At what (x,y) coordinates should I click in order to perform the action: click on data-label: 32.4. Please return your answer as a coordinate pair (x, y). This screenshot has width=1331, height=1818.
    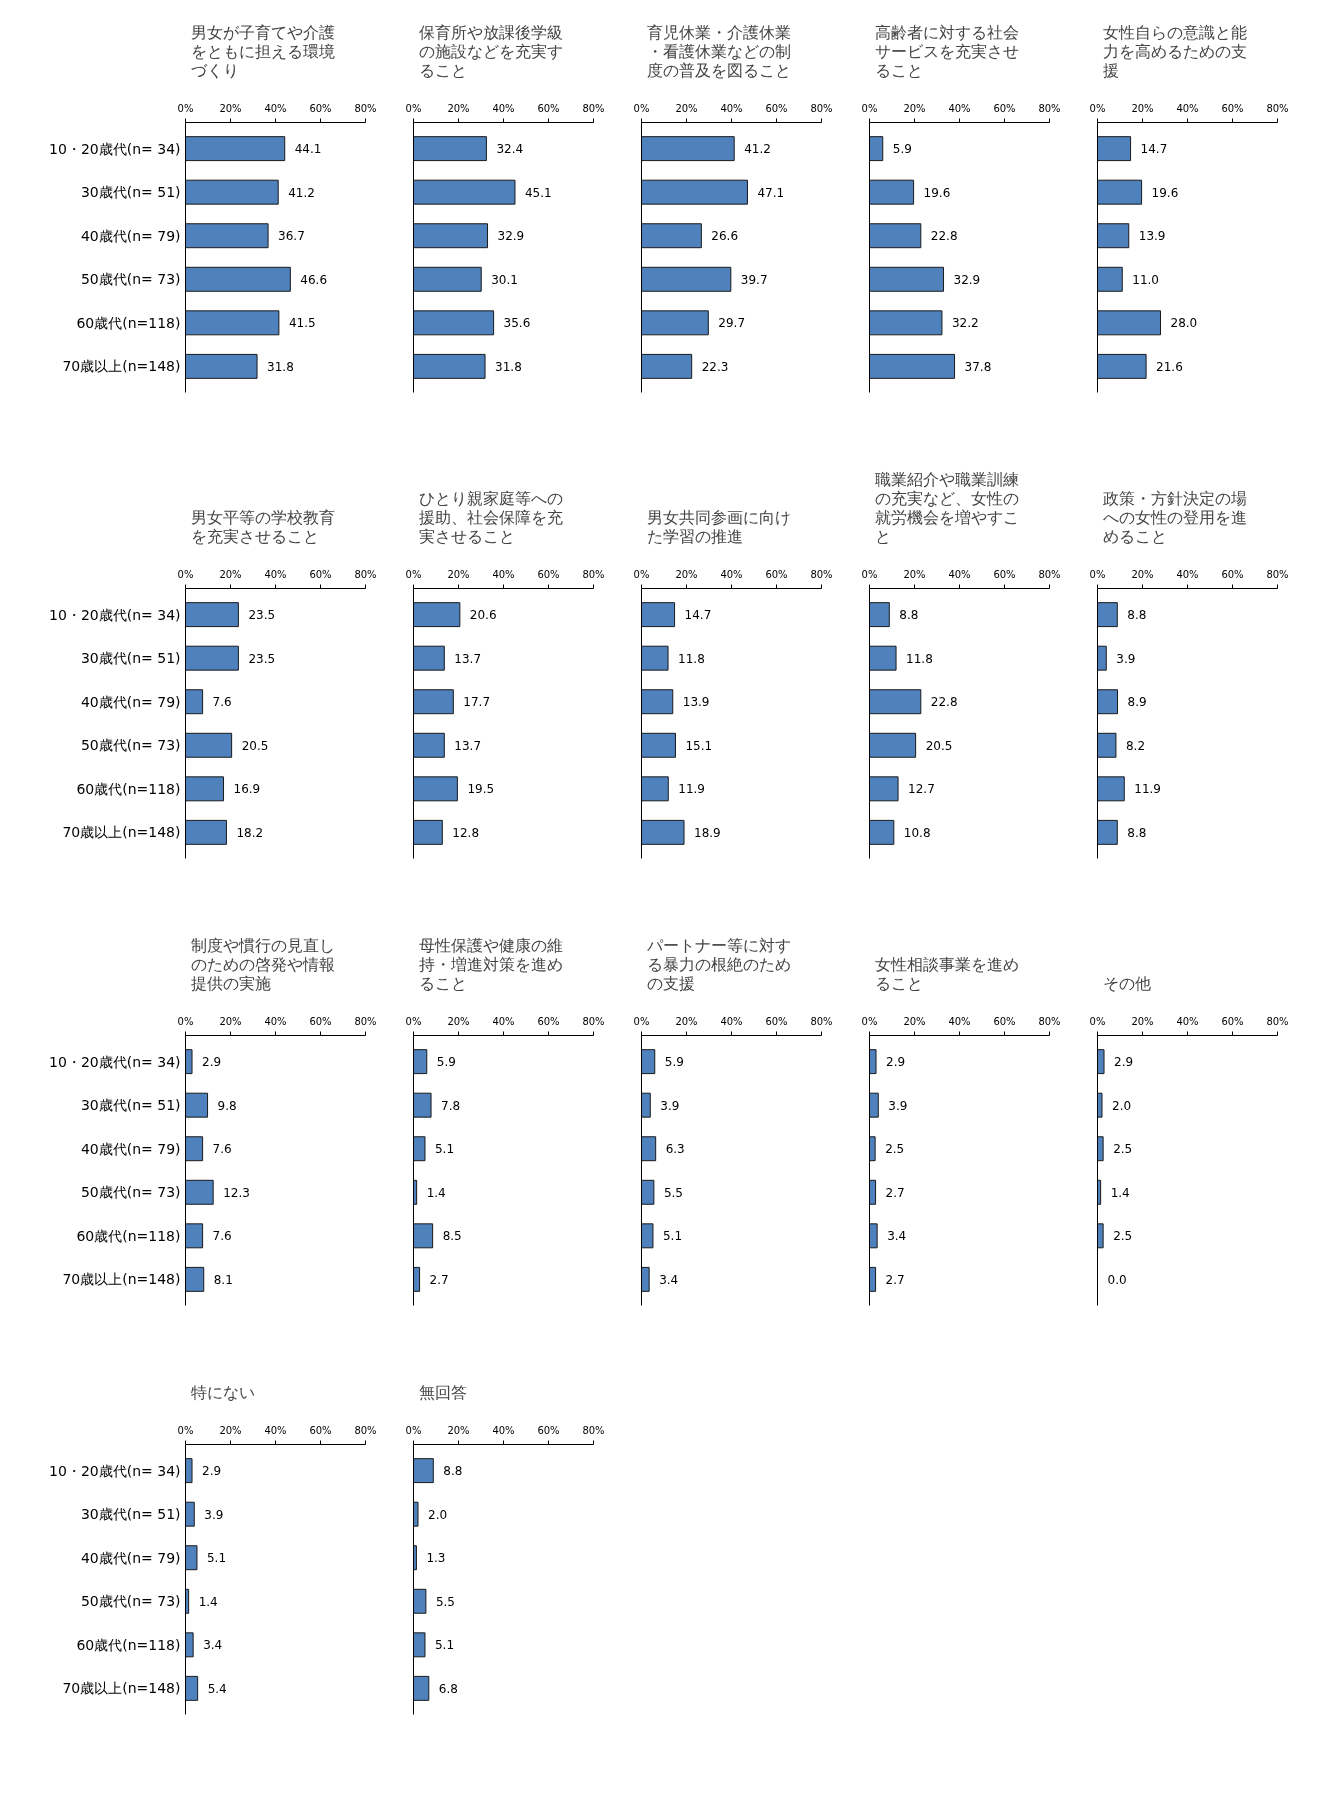
    Looking at the image, I should click on (510, 149).